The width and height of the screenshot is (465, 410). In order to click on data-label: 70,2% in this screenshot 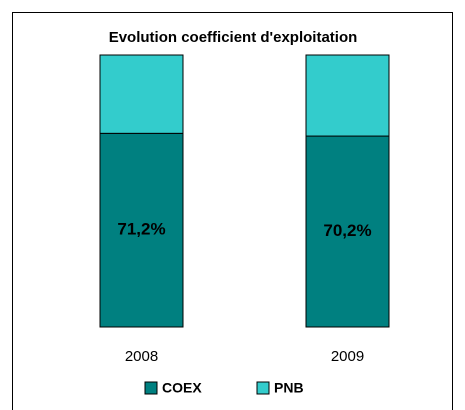, I will do `click(347, 230)`.